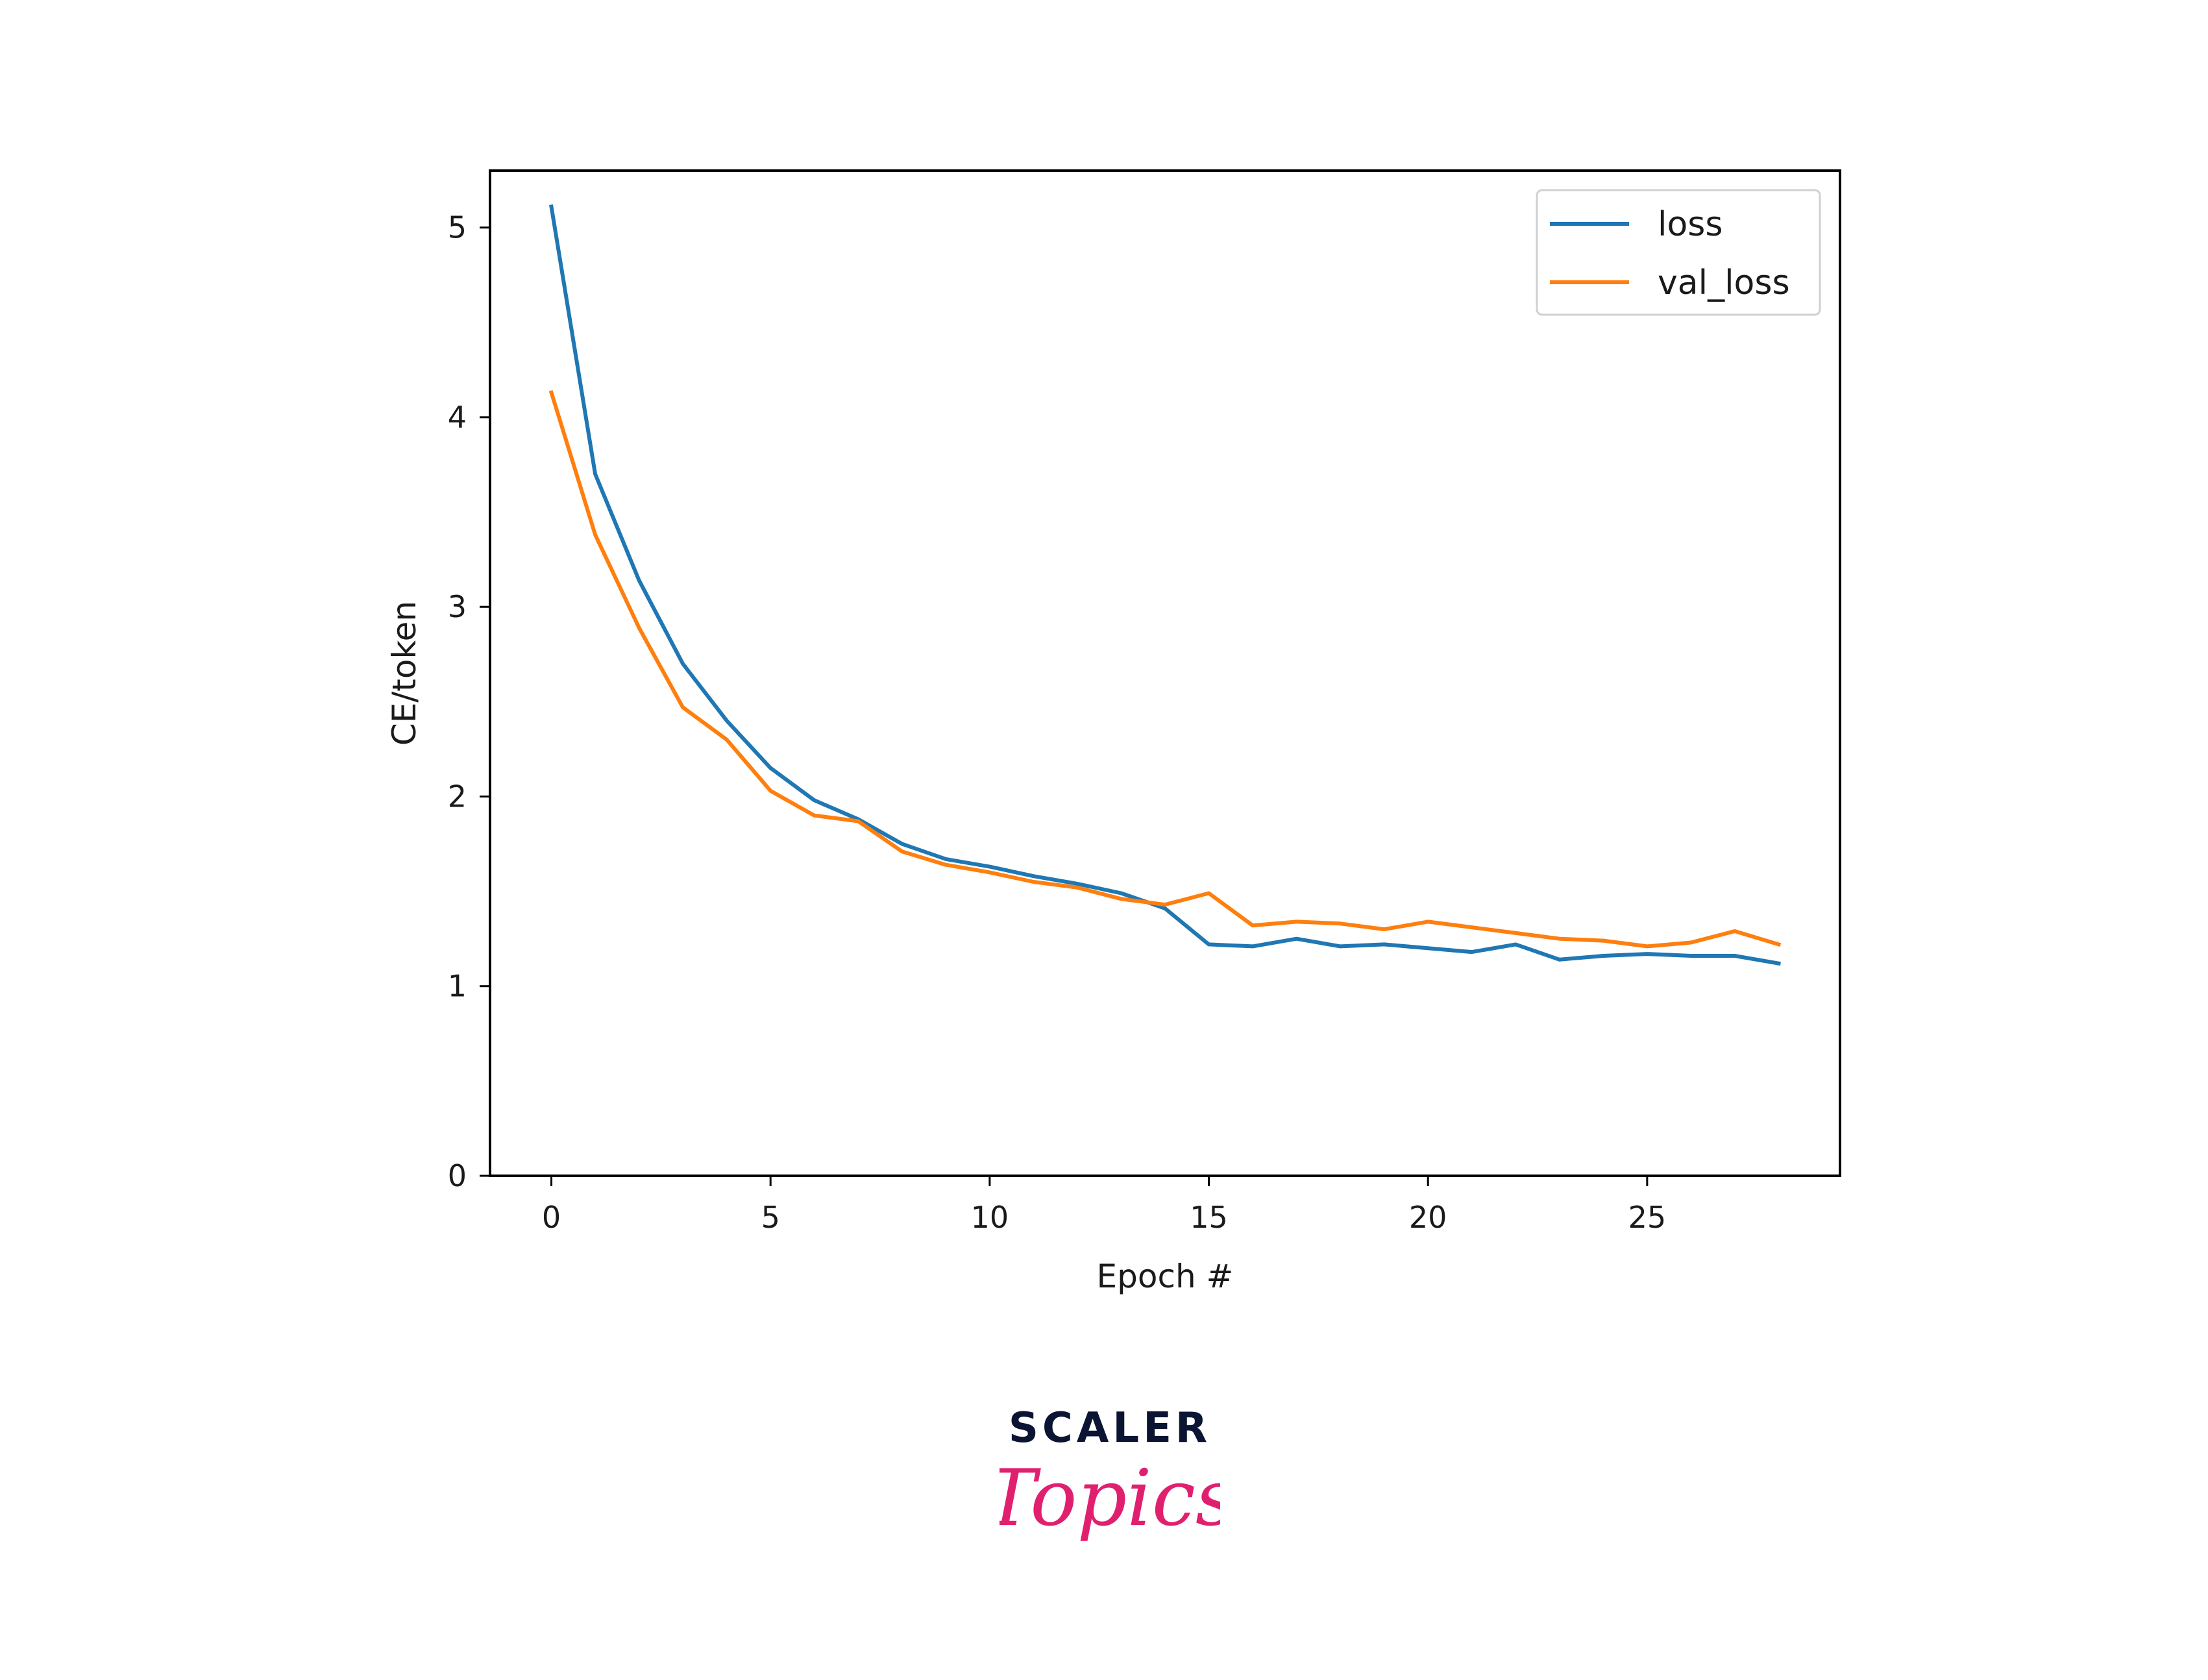 The image size is (2208, 1680). I want to click on y-tick-label: 1, so click(457, 986).